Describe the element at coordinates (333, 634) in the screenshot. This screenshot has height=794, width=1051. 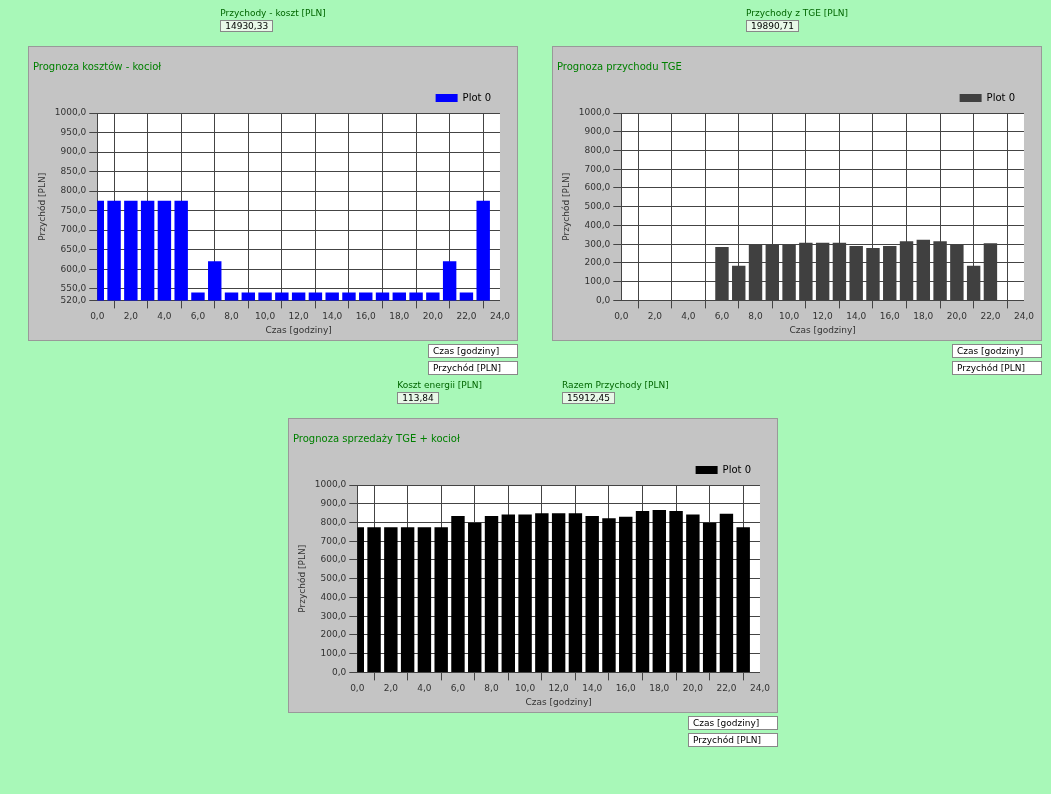
I see `y-tick-label: 200,0` at that location.